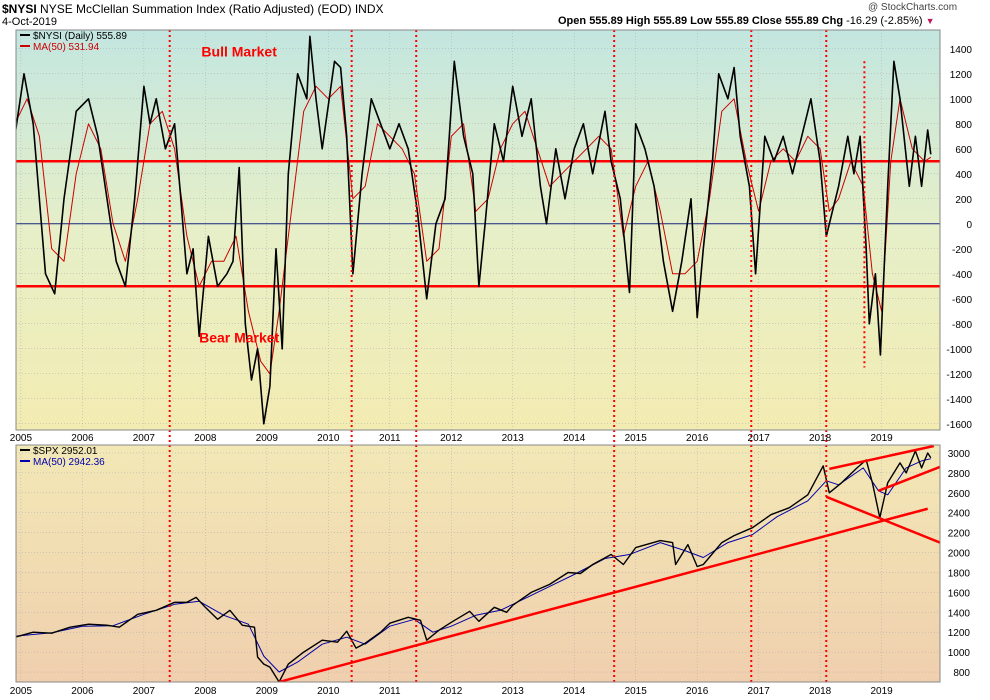 The height and width of the screenshot is (700, 990). I want to click on bottom-y-tick-label: 1600, so click(959, 593).